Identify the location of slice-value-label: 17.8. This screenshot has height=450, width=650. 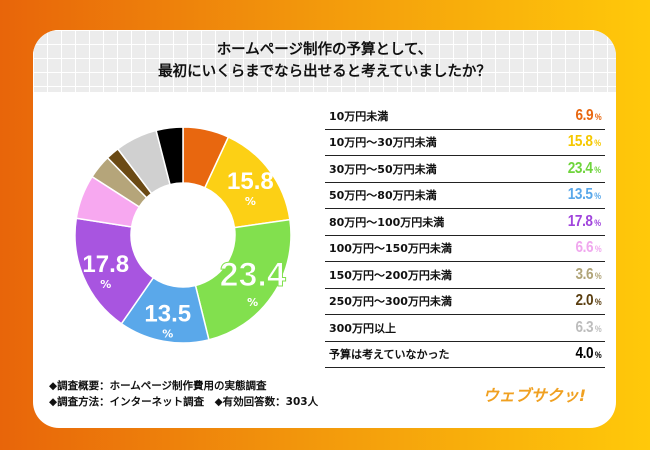
(105, 264).